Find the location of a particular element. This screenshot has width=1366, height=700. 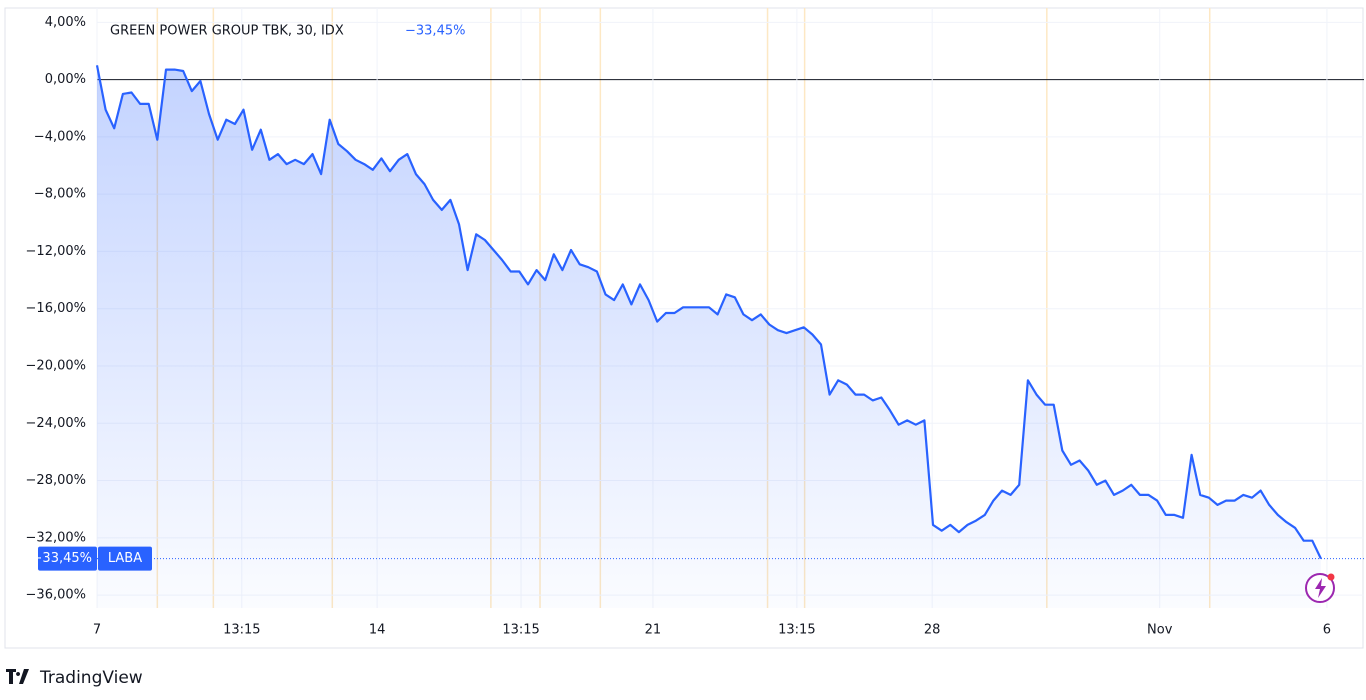

x-tick-label: 7 is located at coordinates (97, 630).